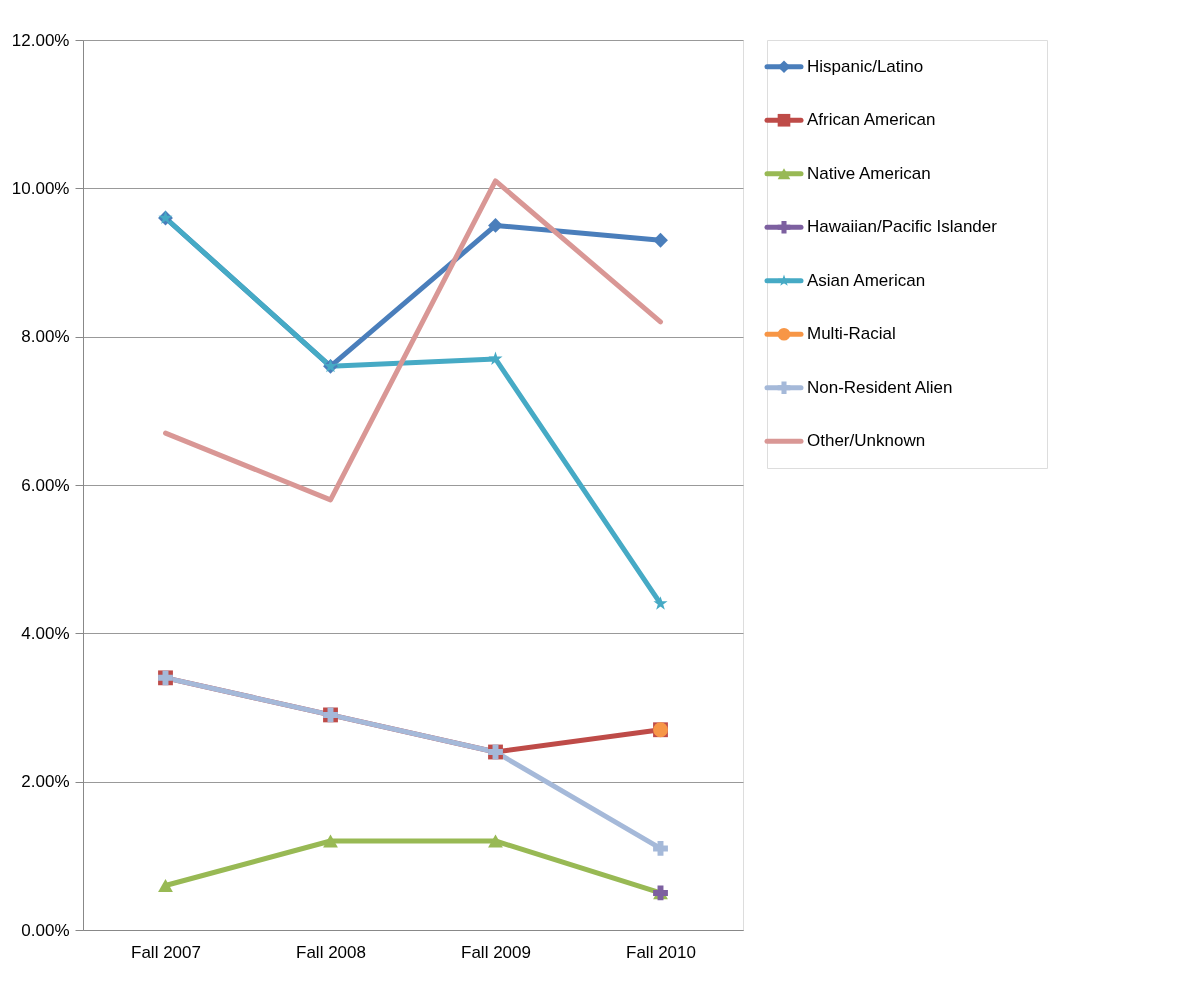 This screenshot has width=1201, height=997. Describe the element at coordinates (871, 120) in the screenshot. I see `legend-label: African American` at that location.